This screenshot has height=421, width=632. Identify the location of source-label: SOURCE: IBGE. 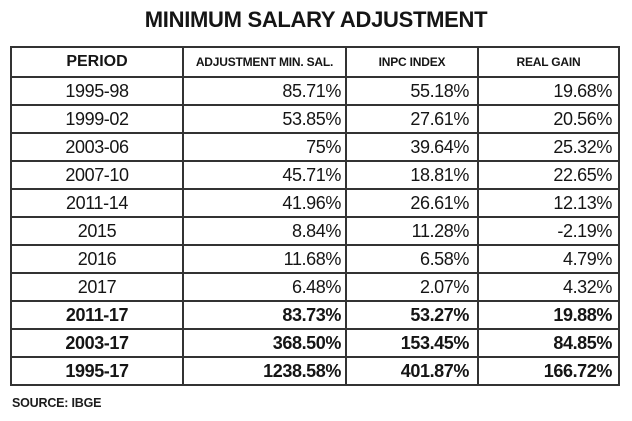
(57, 403).